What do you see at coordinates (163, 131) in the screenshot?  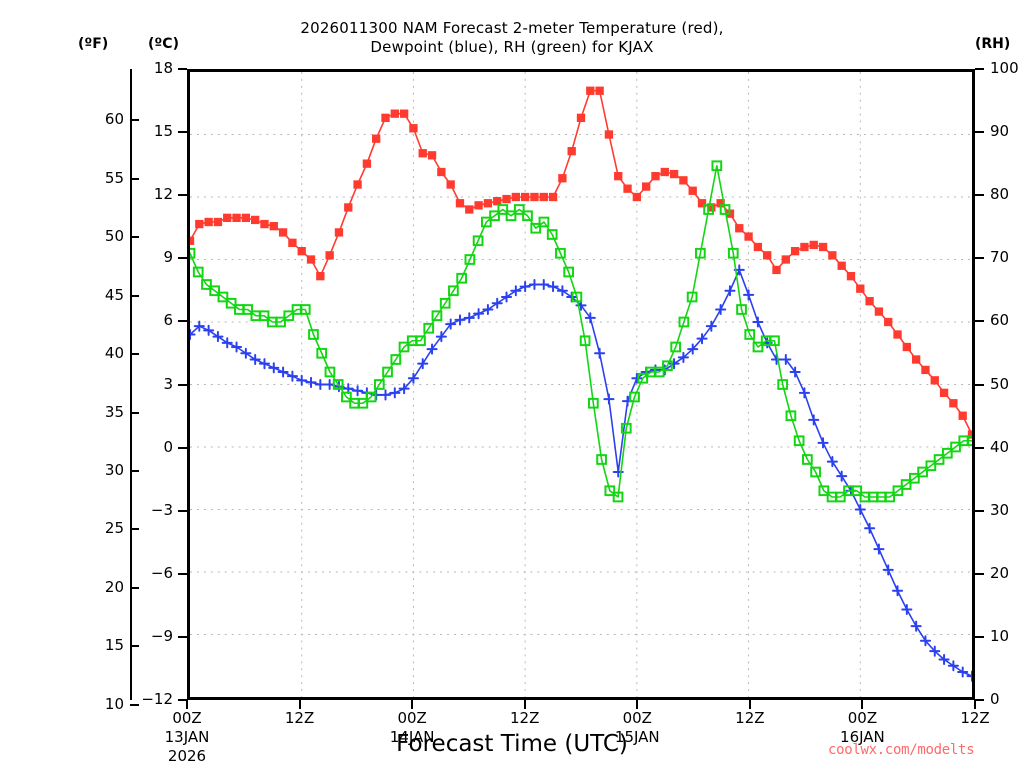 I see `celsius-tick-label: 15` at bounding box center [163, 131].